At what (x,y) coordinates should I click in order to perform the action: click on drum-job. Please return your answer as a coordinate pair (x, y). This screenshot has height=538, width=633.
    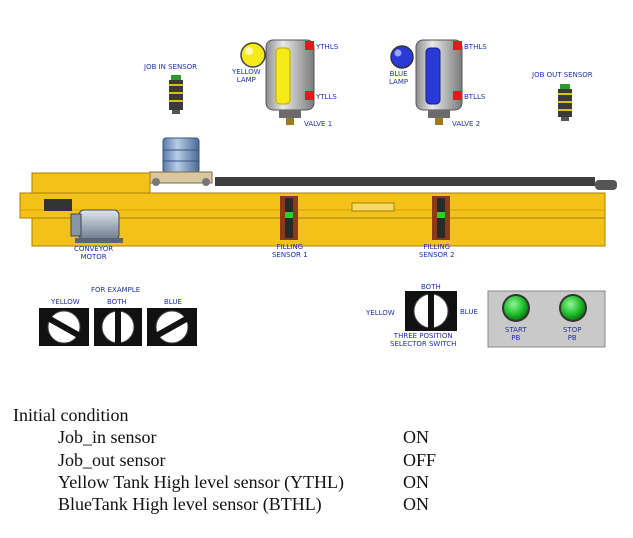
    Looking at the image, I should click on (181, 161).